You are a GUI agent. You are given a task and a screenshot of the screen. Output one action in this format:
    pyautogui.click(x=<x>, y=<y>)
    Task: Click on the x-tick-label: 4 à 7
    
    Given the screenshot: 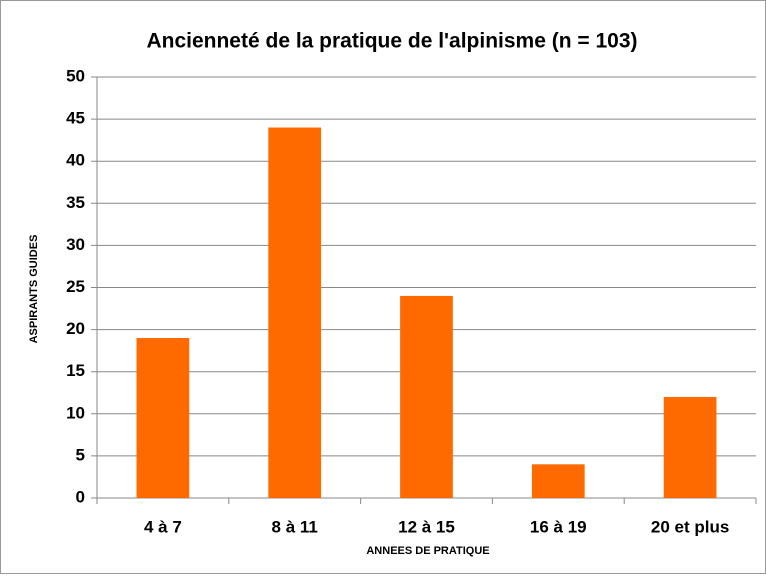 What is the action you would take?
    pyautogui.click(x=163, y=526)
    